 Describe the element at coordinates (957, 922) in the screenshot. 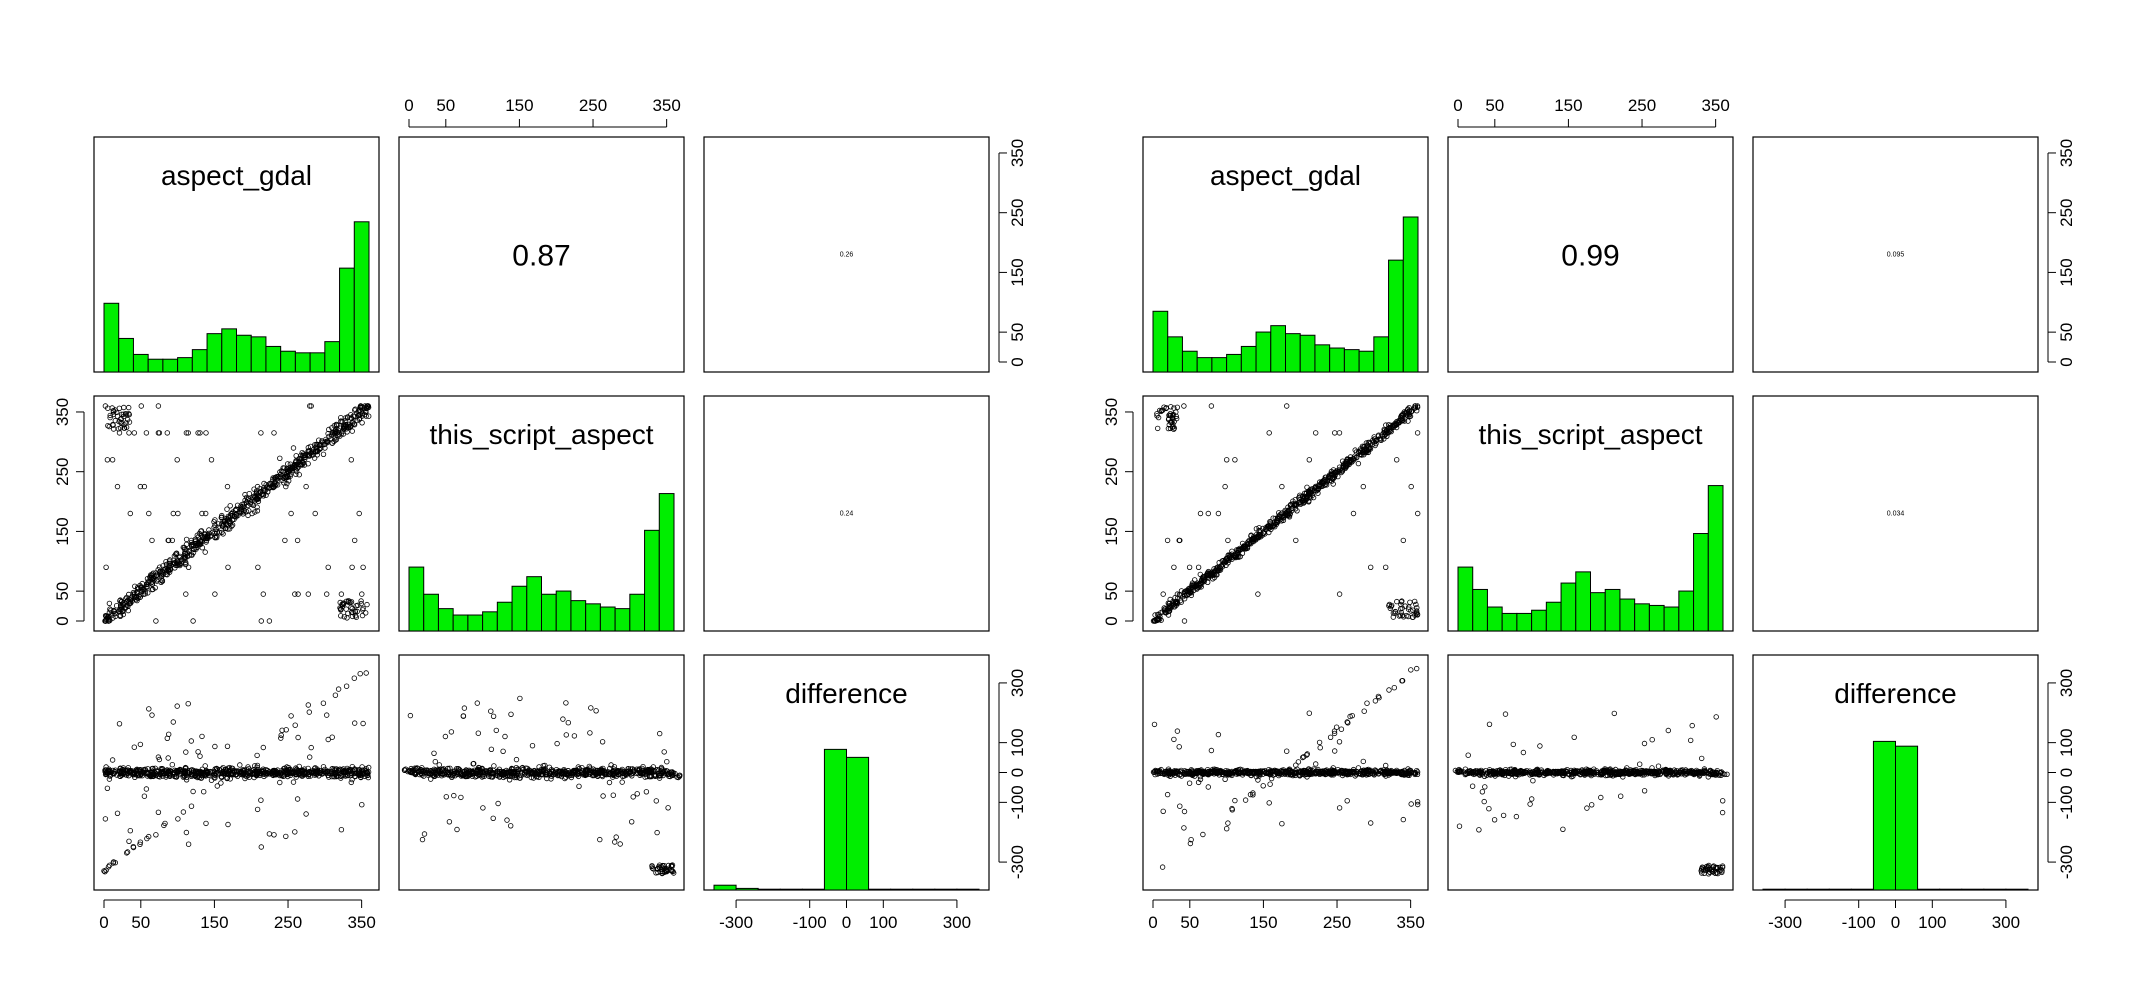

I see `tick-label: 300` at that location.